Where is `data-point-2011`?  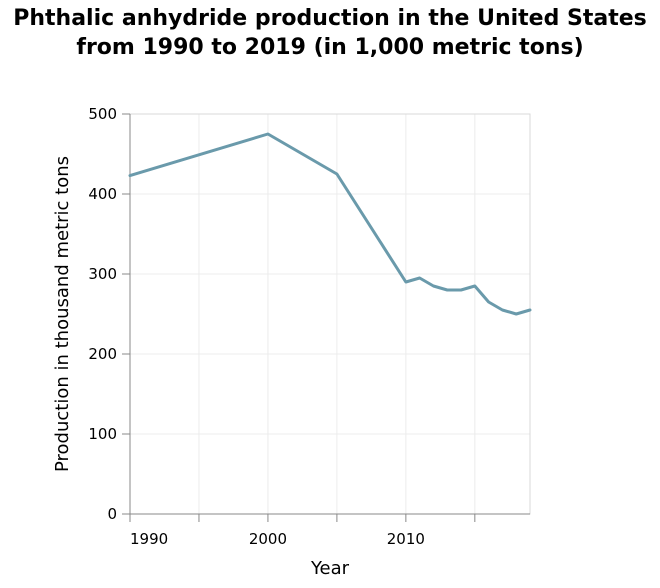 data-point-2011 is located at coordinates (419, 278).